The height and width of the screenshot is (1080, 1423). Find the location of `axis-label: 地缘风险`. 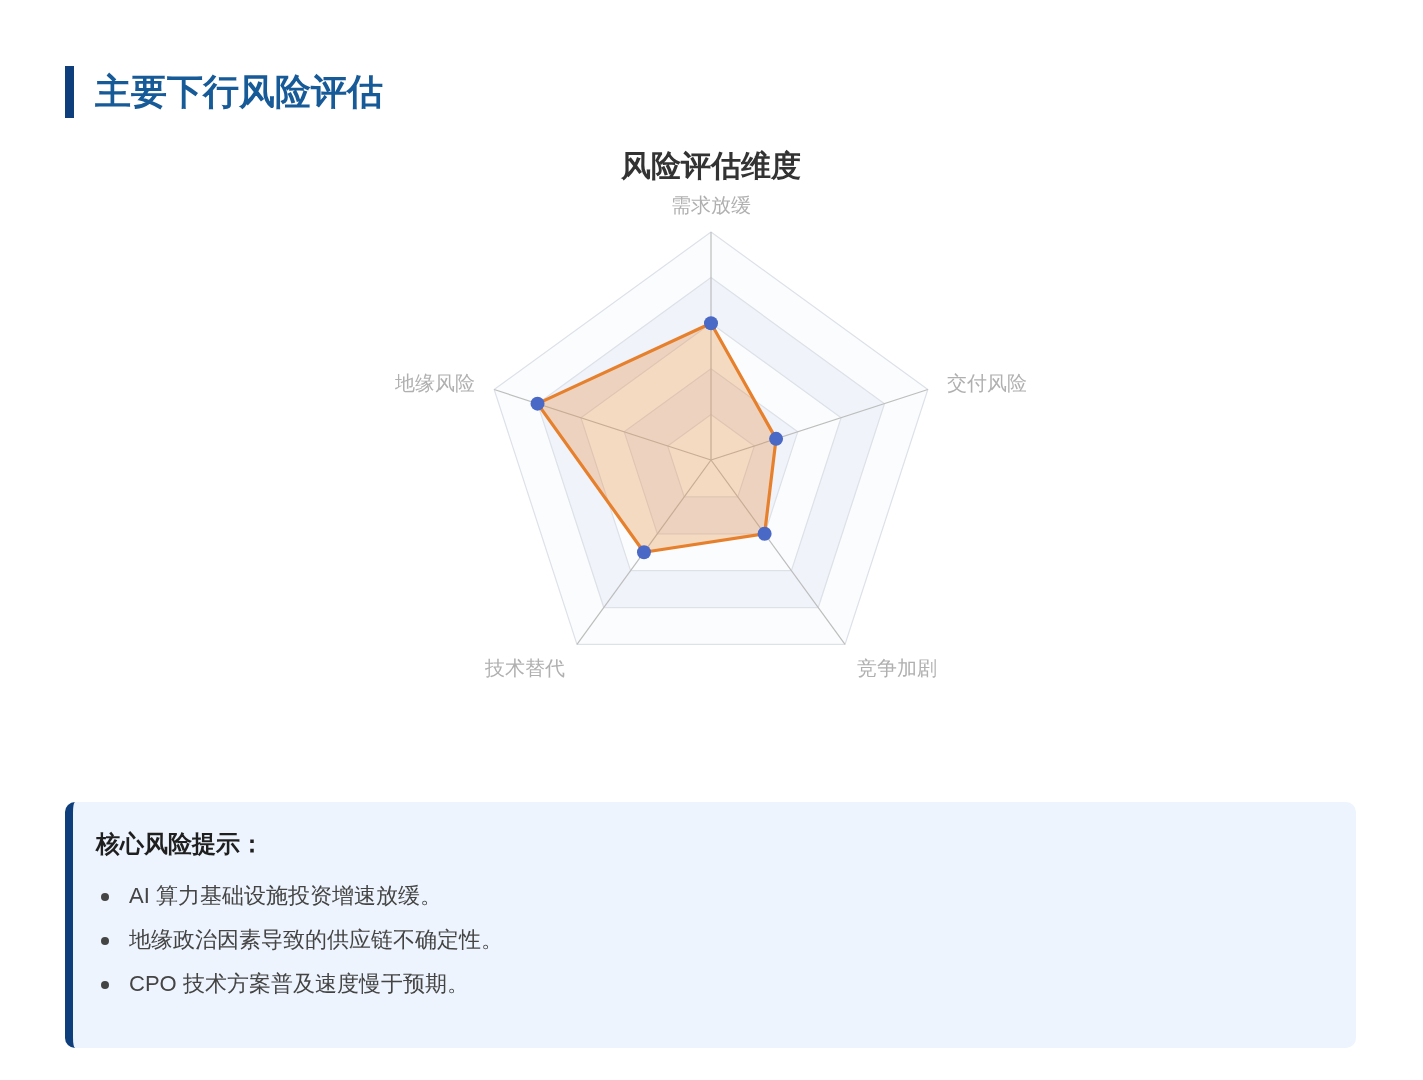

axis-label: 地缘风险 is located at coordinates (435, 383).